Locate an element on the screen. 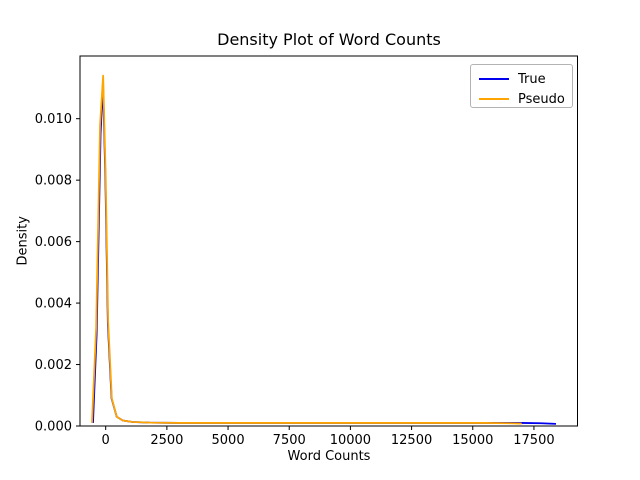  x-axis-label: Word Counts is located at coordinates (329, 456).